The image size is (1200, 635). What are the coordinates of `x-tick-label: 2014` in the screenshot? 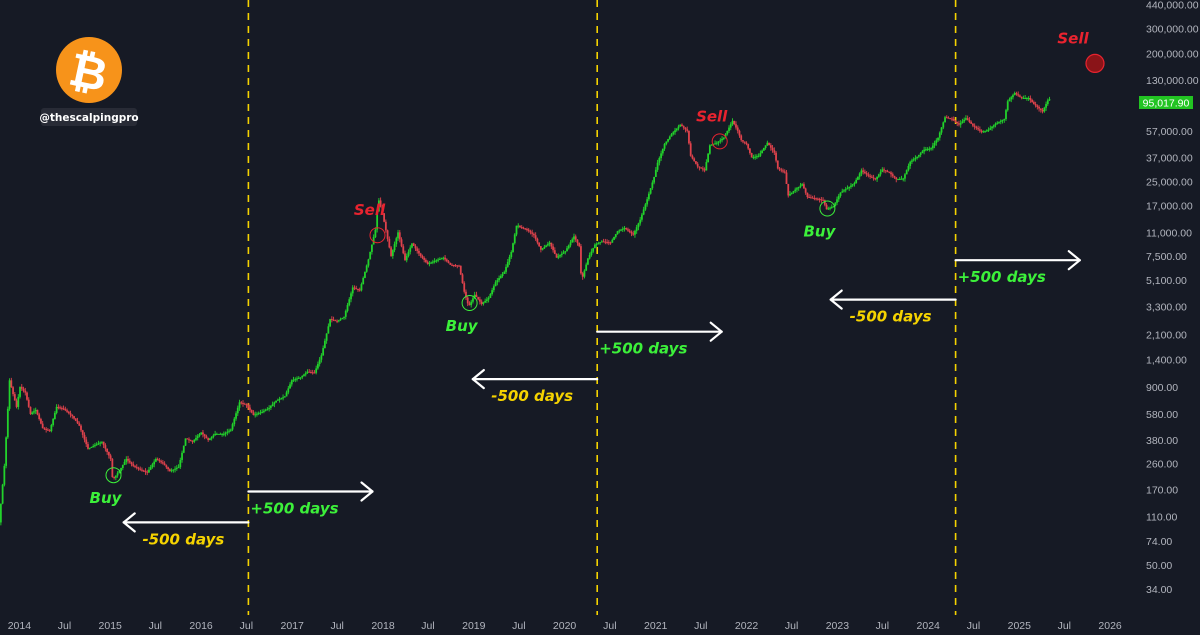 It's located at (20, 626).